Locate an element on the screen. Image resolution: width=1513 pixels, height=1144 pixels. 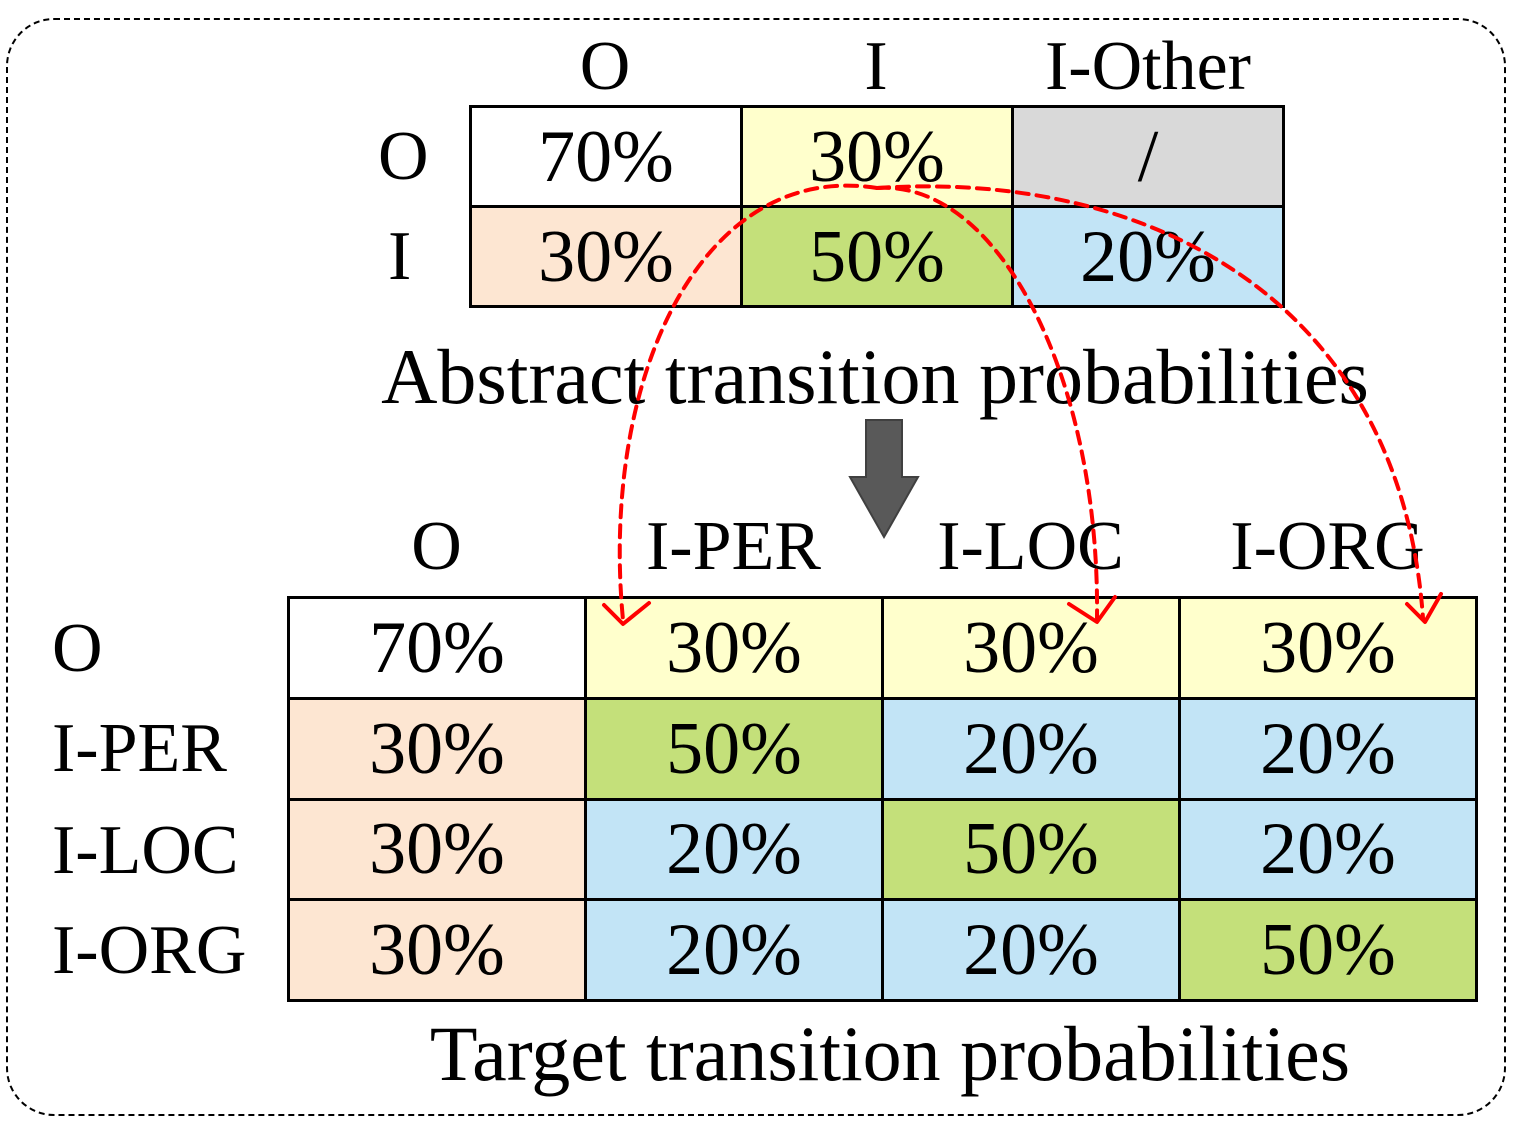
abstract-col-label-i: I is located at coordinates (876, 66).